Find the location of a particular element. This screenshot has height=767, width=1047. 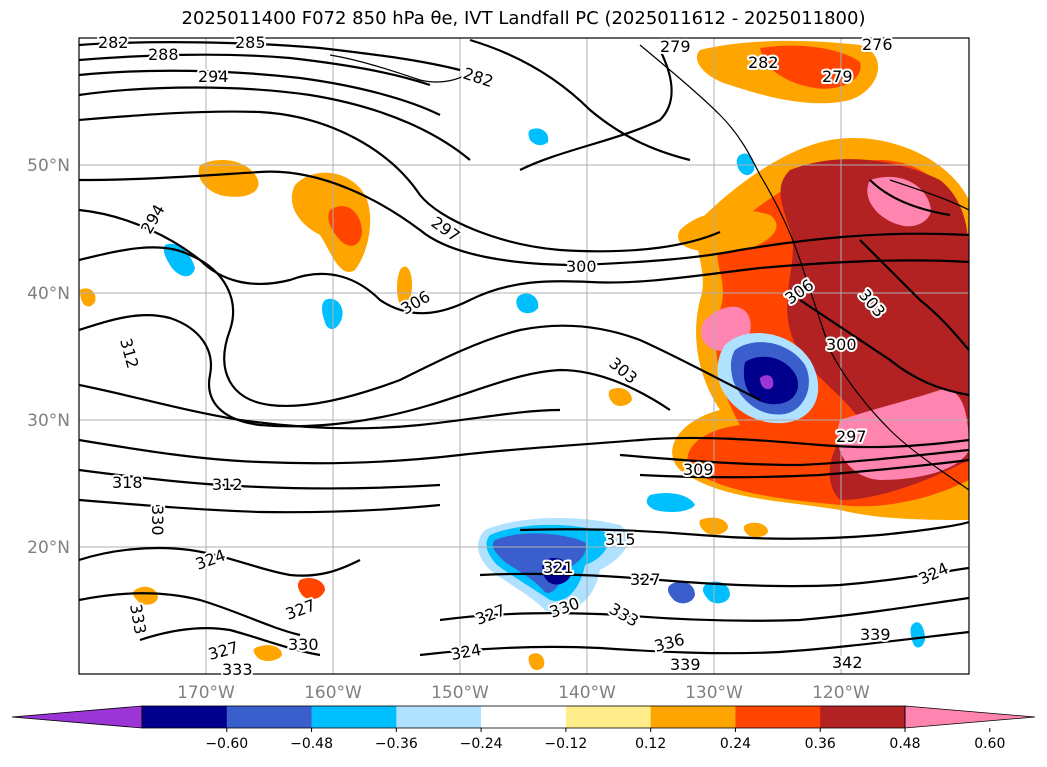

lon-label-120w: 120°W is located at coordinates (841, 693).